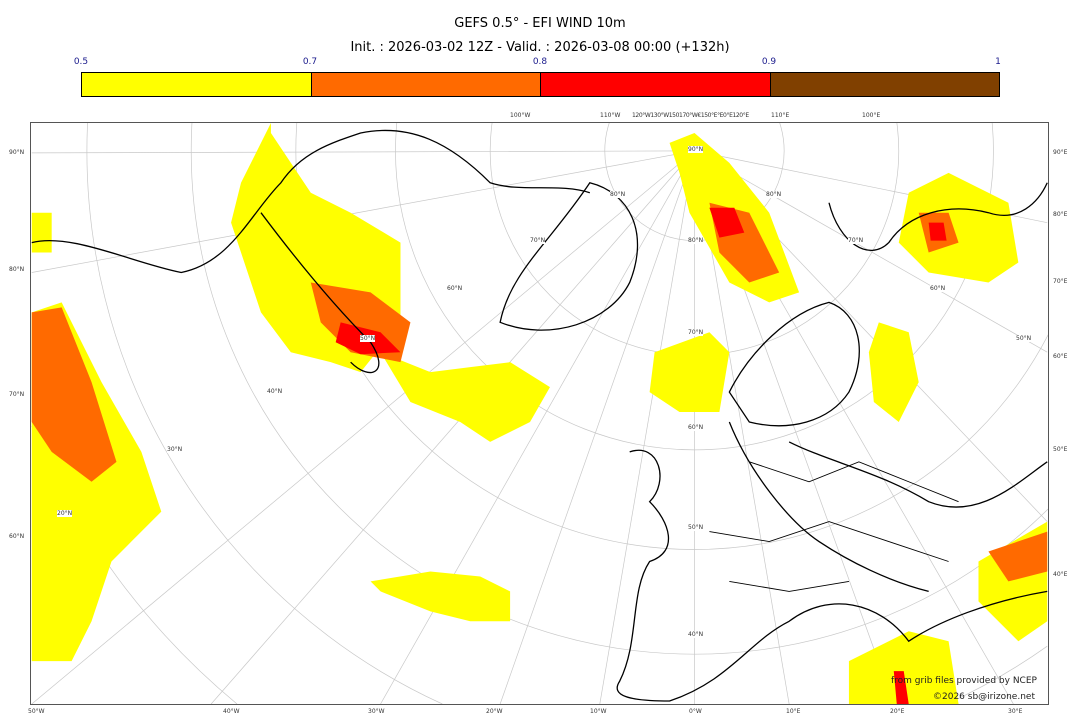 The image size is (1080, 718). Describe the element at coordinates (769, 62) in the screenshot. I see `colorbar-tick: 0.9` at that location.